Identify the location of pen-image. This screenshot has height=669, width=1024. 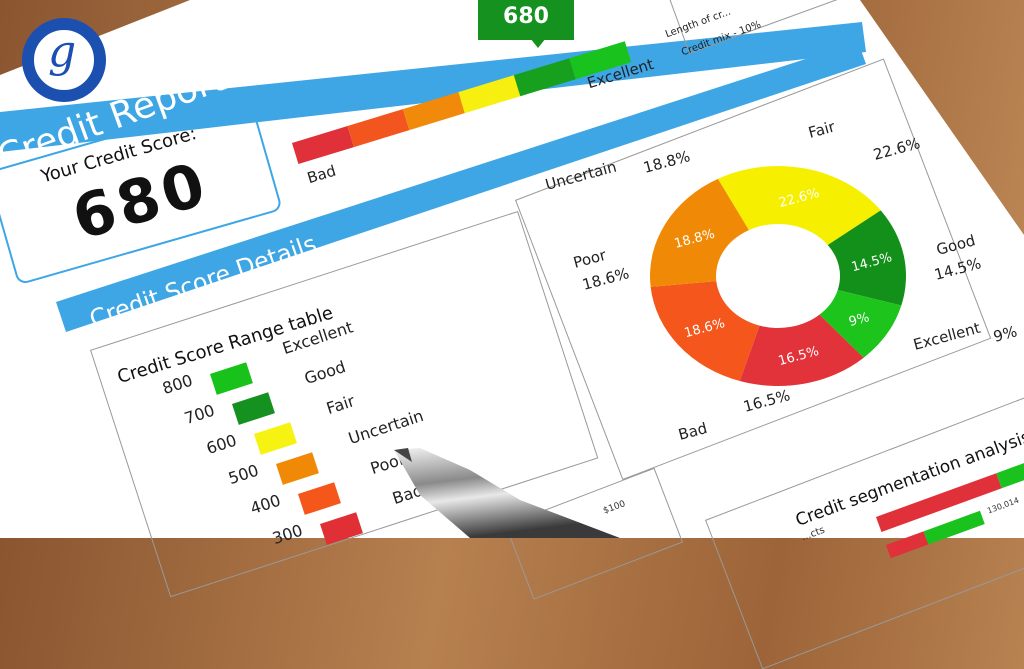
(507, 493).